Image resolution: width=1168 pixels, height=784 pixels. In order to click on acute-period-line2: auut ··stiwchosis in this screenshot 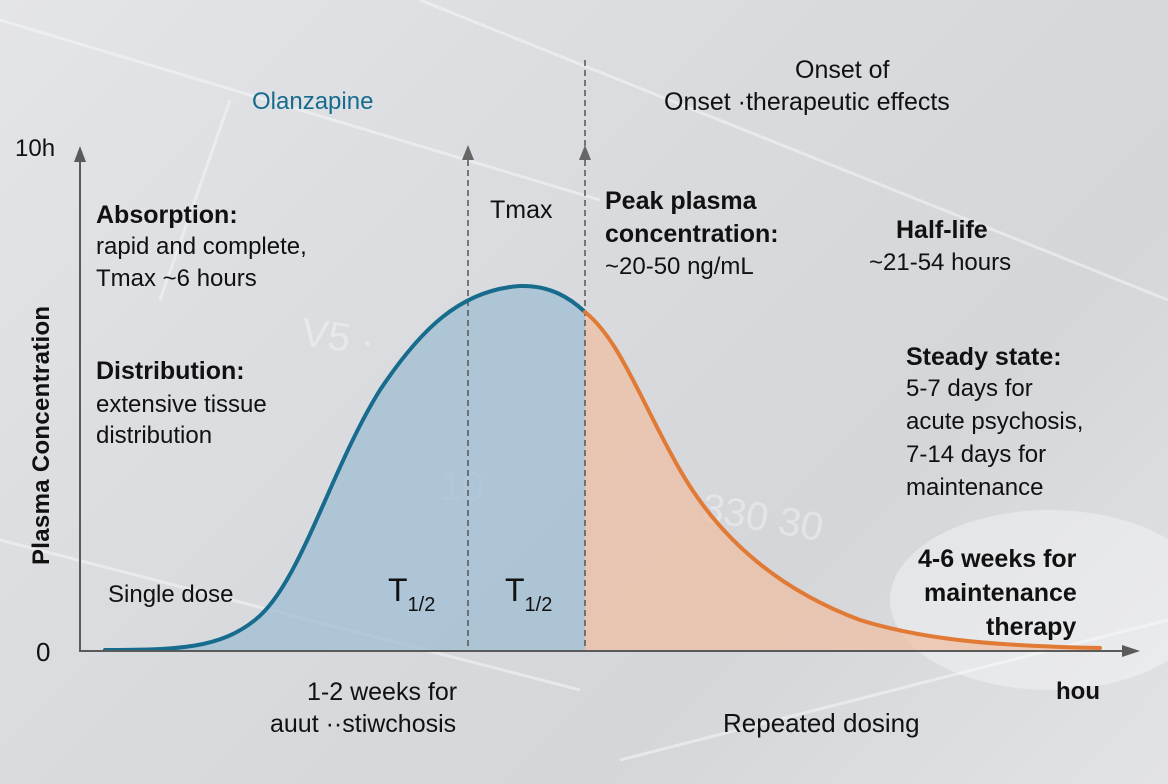, I will do `click(363, 724)`.